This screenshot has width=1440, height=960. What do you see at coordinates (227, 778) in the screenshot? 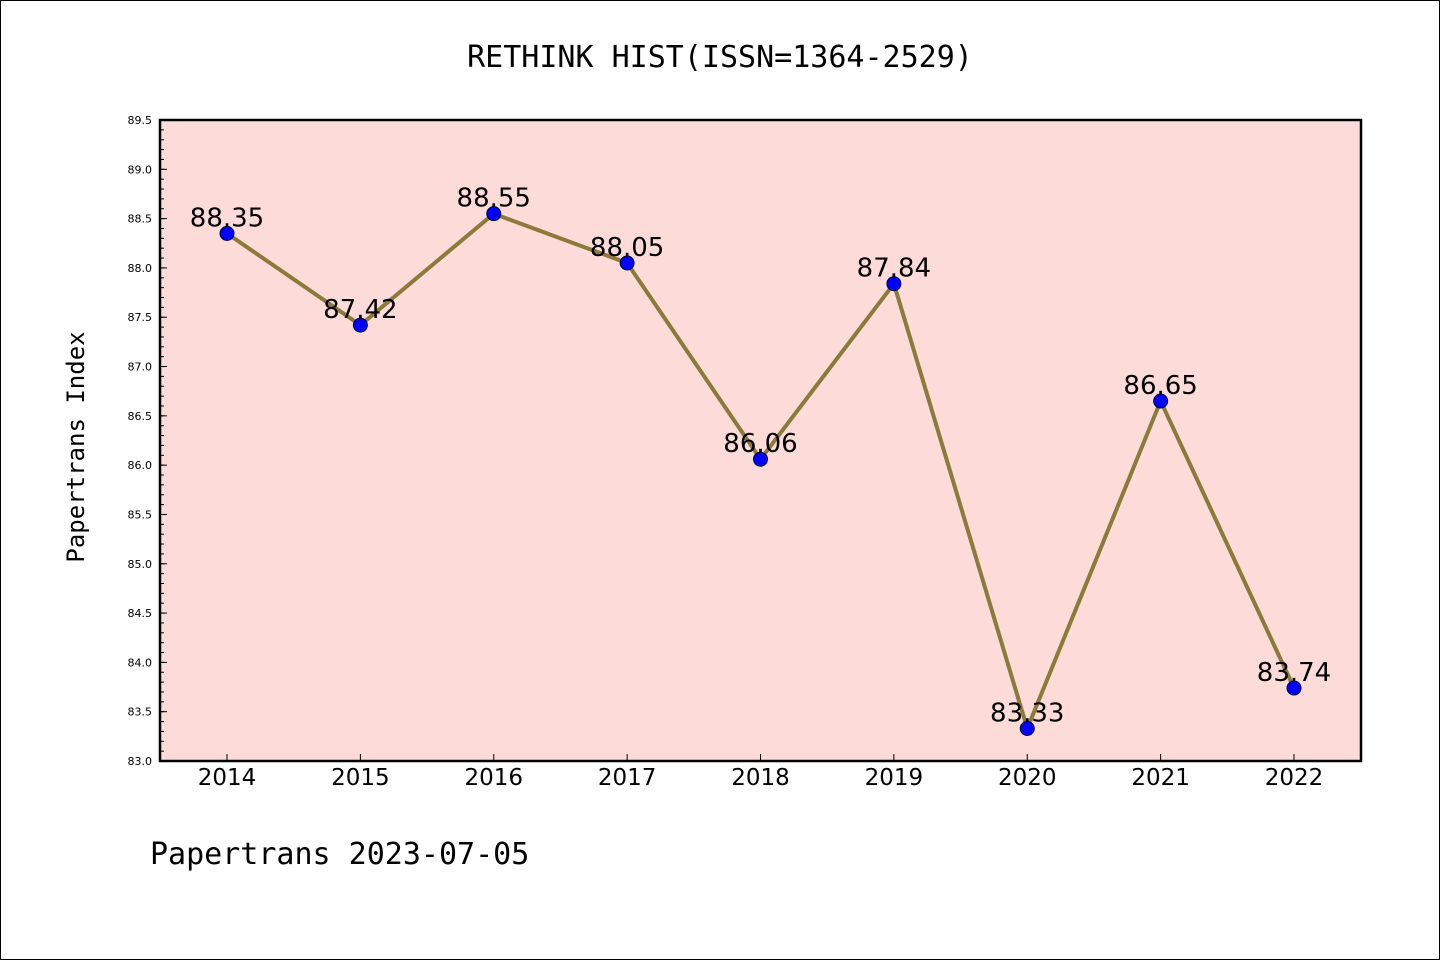
I see `x-tick-label: 2014` at bounding box center [227, 778].